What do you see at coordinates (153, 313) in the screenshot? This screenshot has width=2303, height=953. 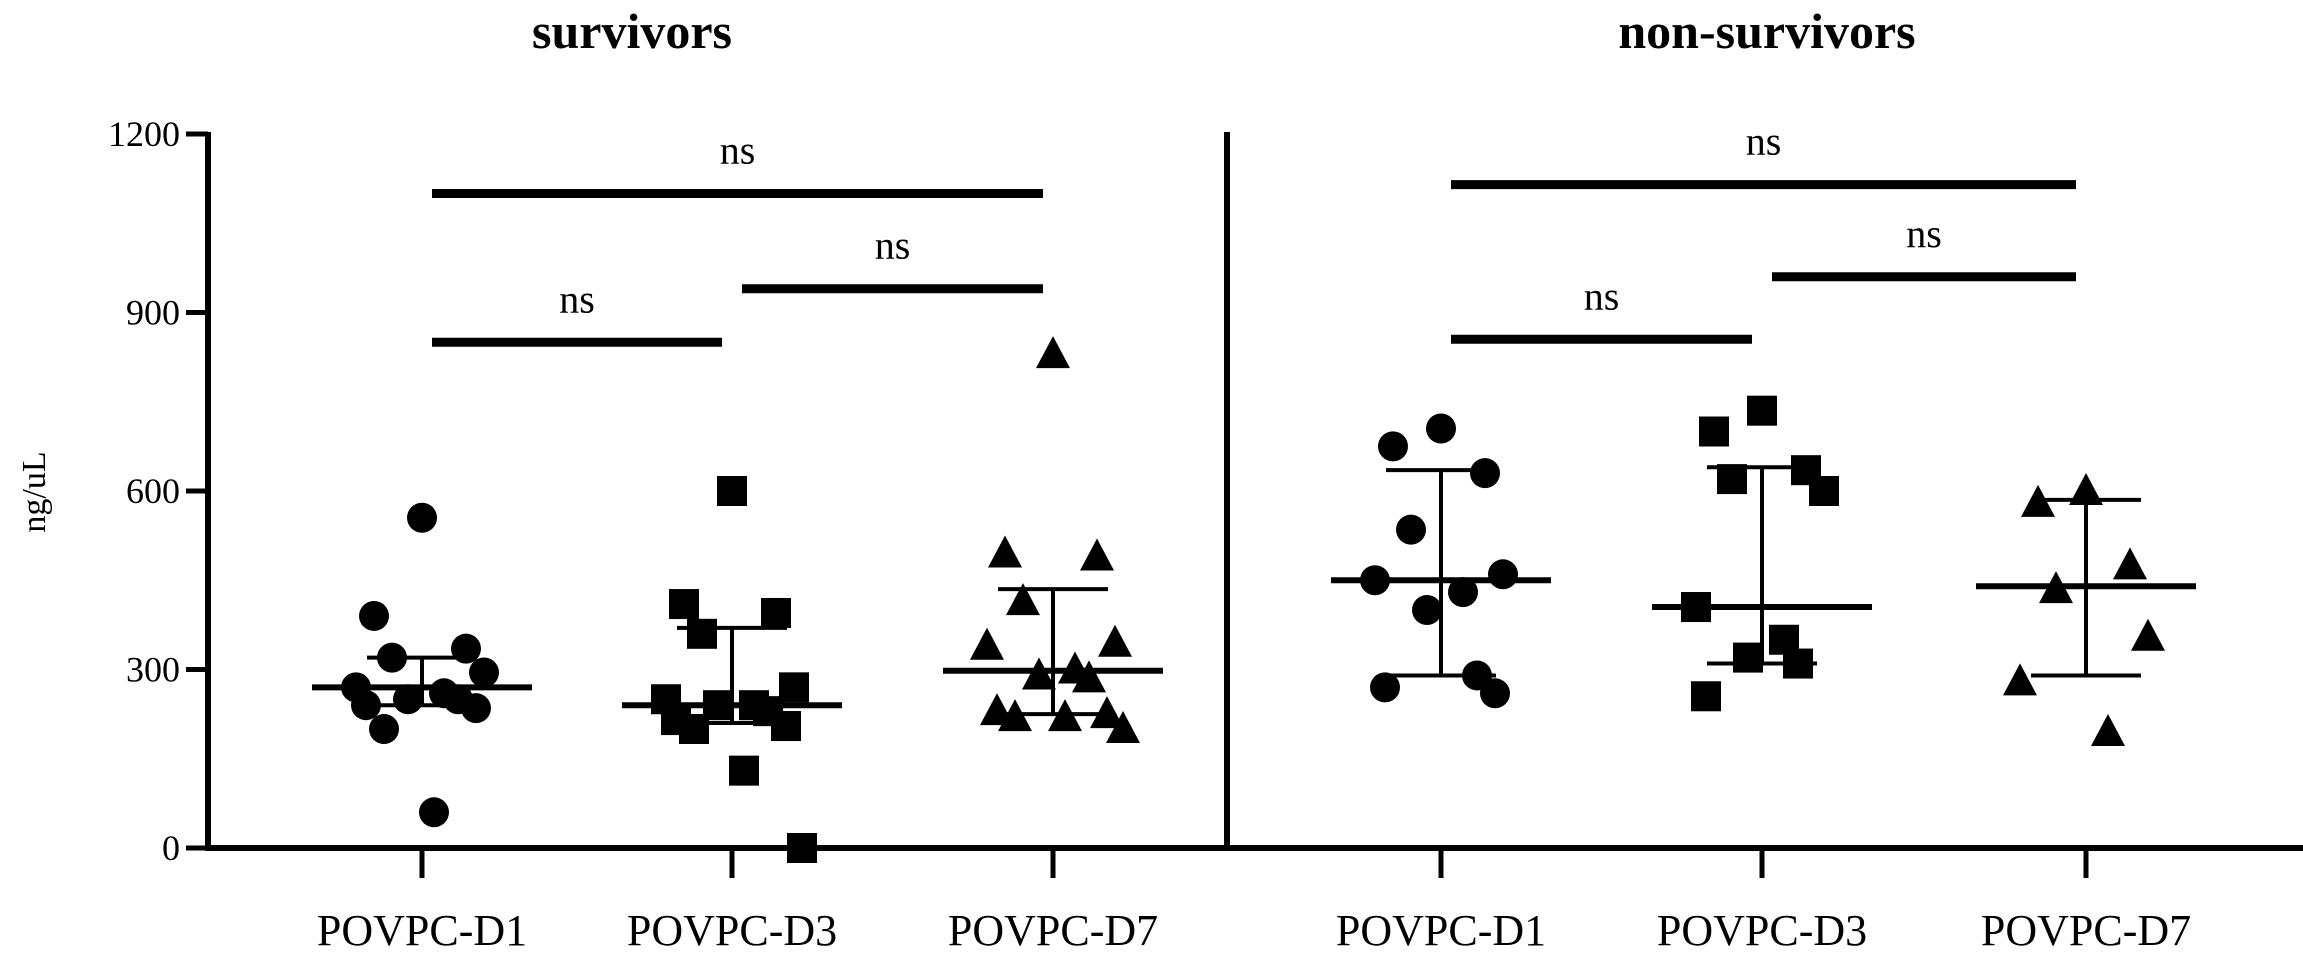 I see `y-tick-label: 900` at bounding box center [153, 313].